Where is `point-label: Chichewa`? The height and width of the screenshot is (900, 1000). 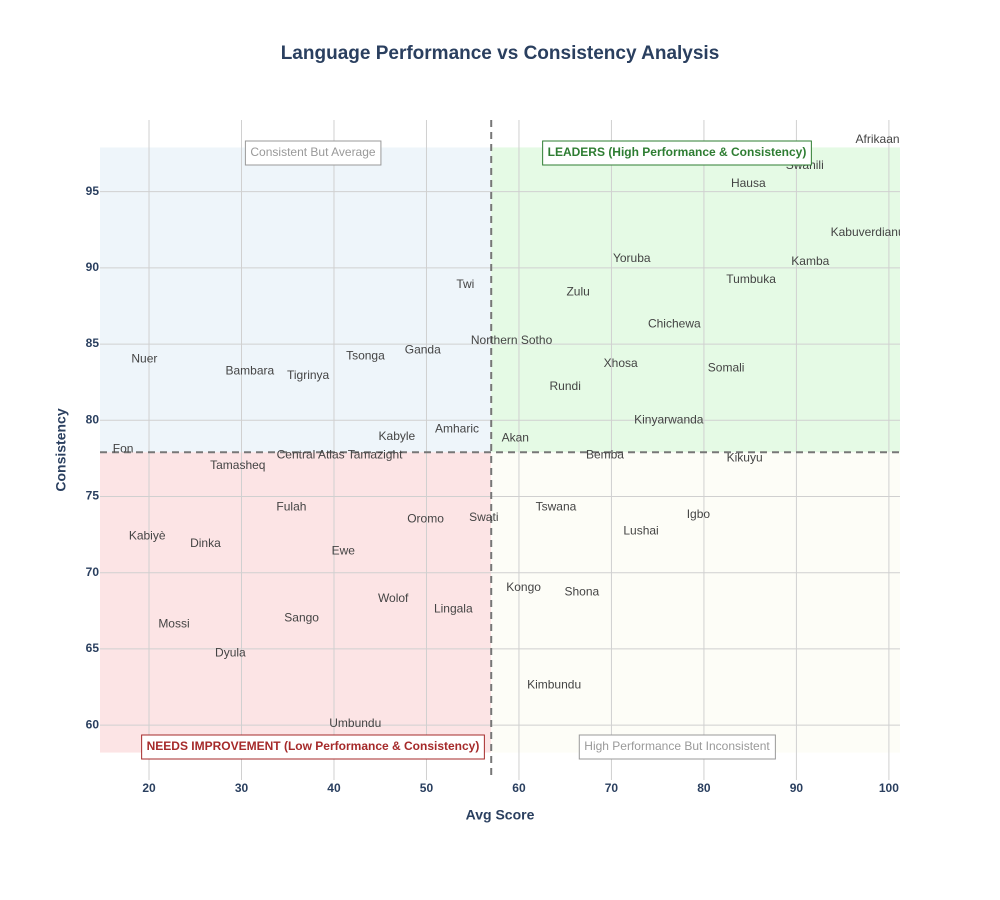 point-label: Chichewa is located at coordinates (674, 323).